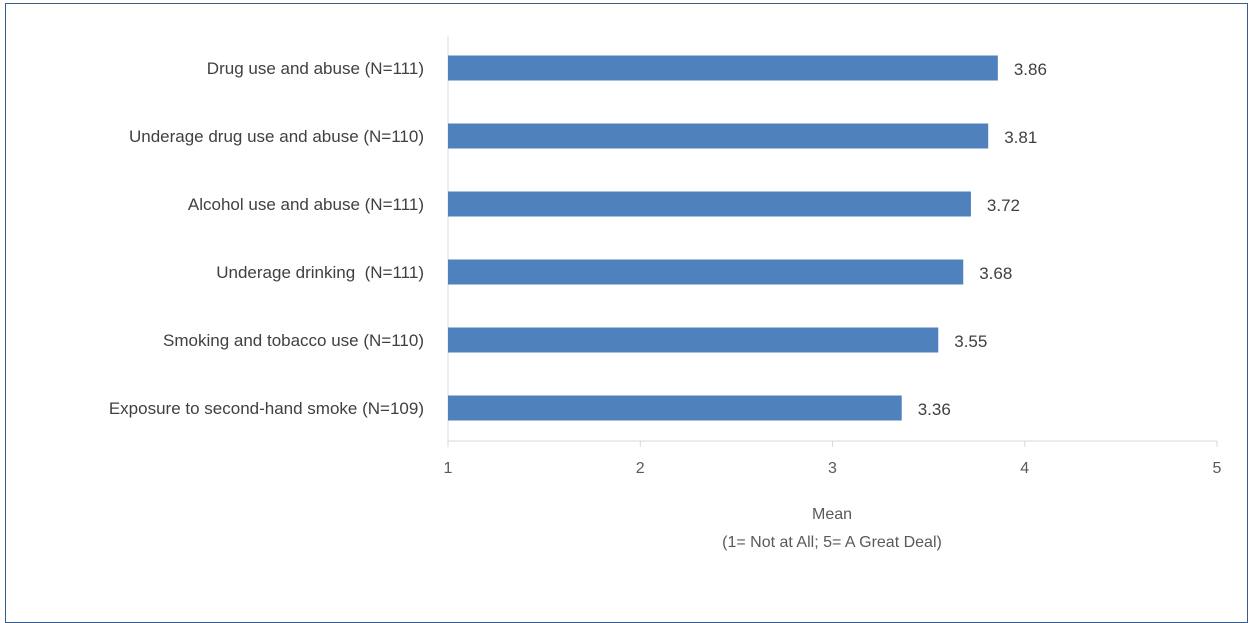  I want to click on category-label: Underage drinking (N=111), so click(320, 272).